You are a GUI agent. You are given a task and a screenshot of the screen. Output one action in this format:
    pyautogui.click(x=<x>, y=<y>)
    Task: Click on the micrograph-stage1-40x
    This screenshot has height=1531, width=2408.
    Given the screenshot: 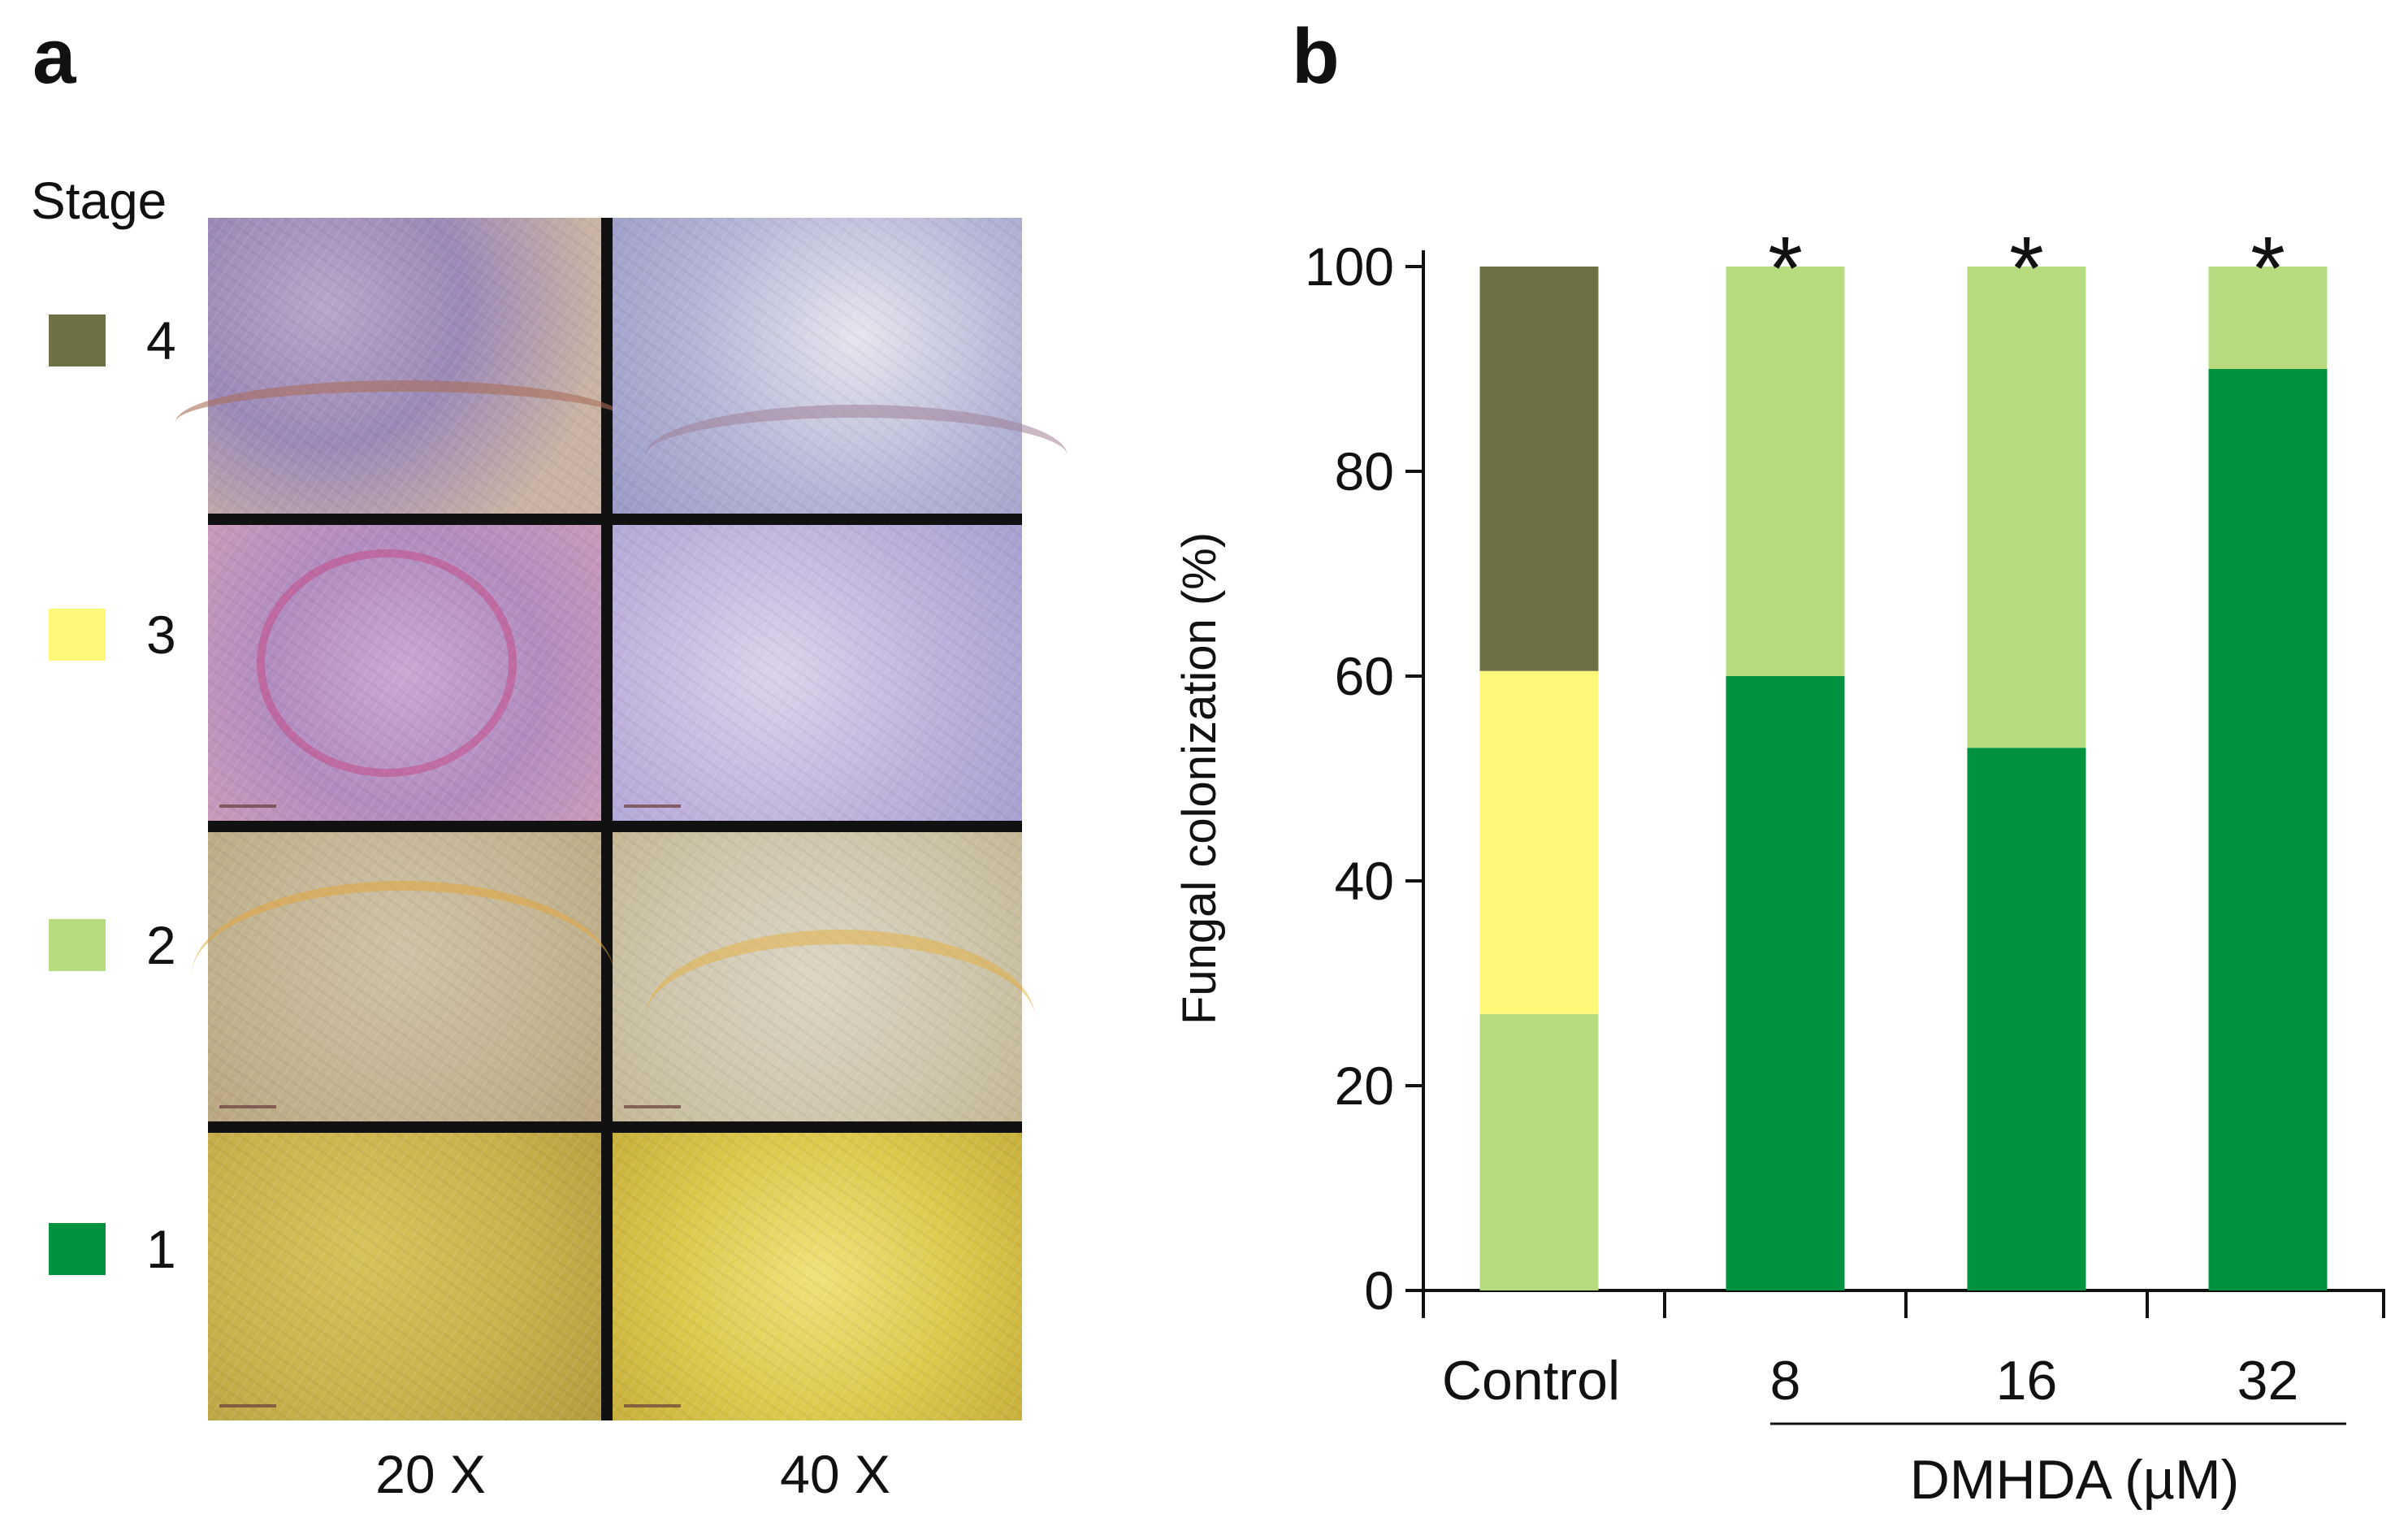 What is the action you would take?
    pyautogui.click(x=817, y=1276)
    